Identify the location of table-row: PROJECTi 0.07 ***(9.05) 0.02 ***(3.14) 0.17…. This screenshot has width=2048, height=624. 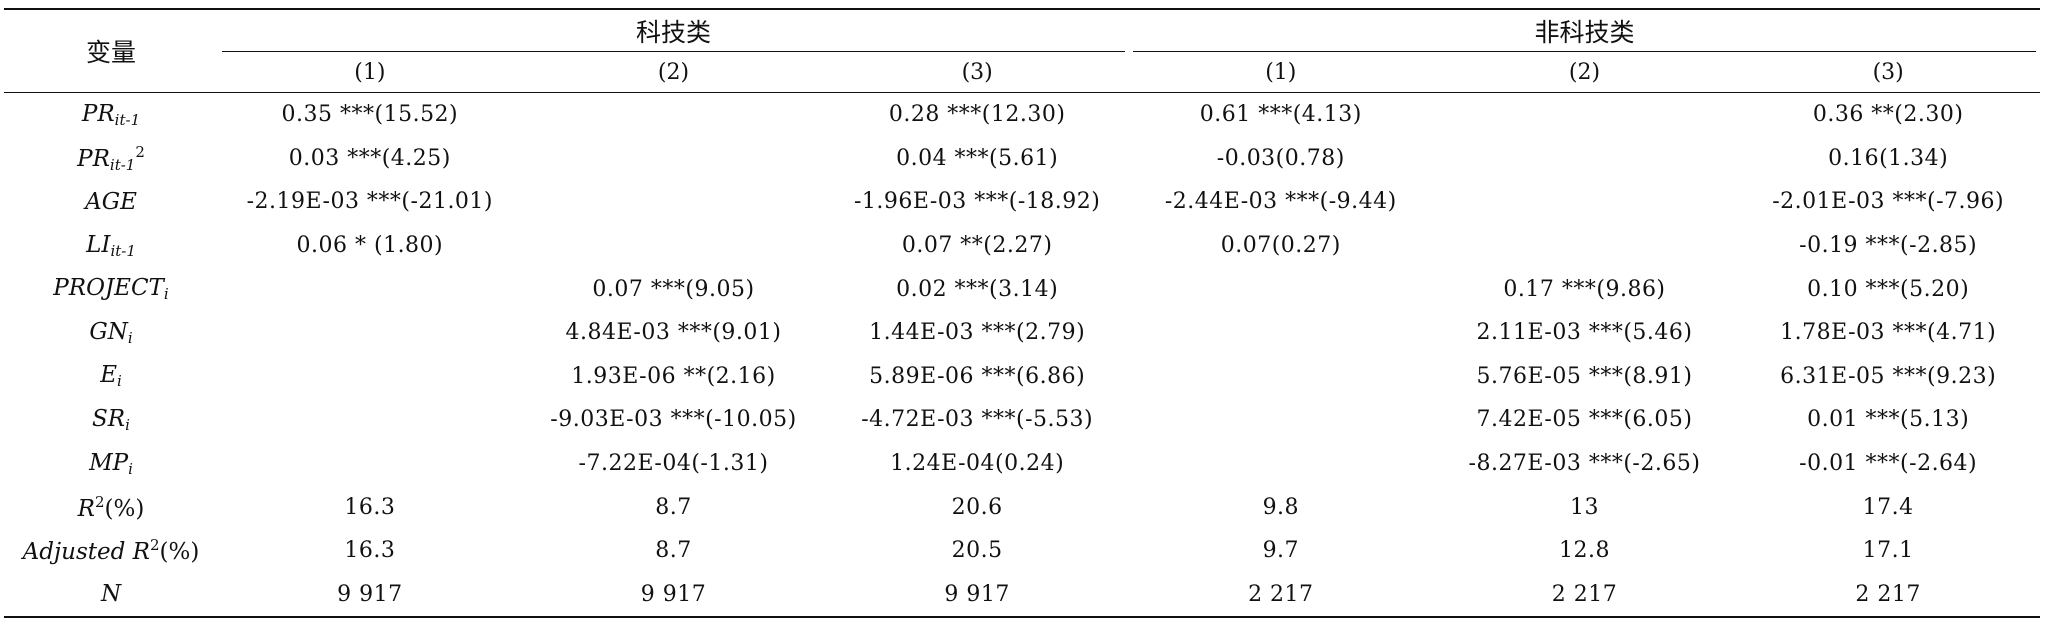
(1022, 289).